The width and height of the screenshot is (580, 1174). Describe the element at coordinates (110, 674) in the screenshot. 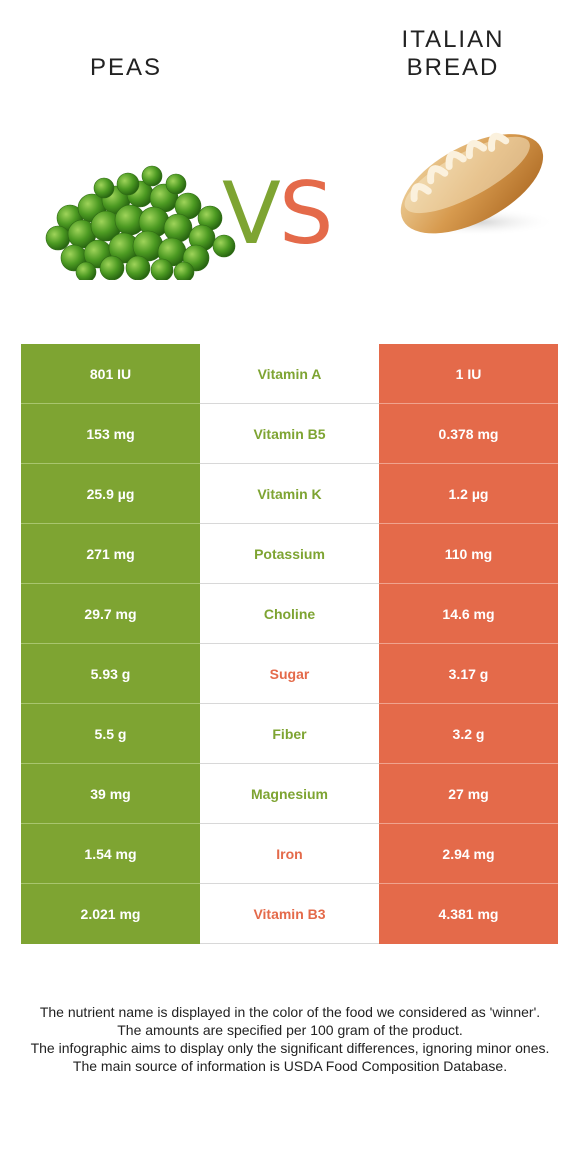

I see `left-value: 5.93 g` at that location.